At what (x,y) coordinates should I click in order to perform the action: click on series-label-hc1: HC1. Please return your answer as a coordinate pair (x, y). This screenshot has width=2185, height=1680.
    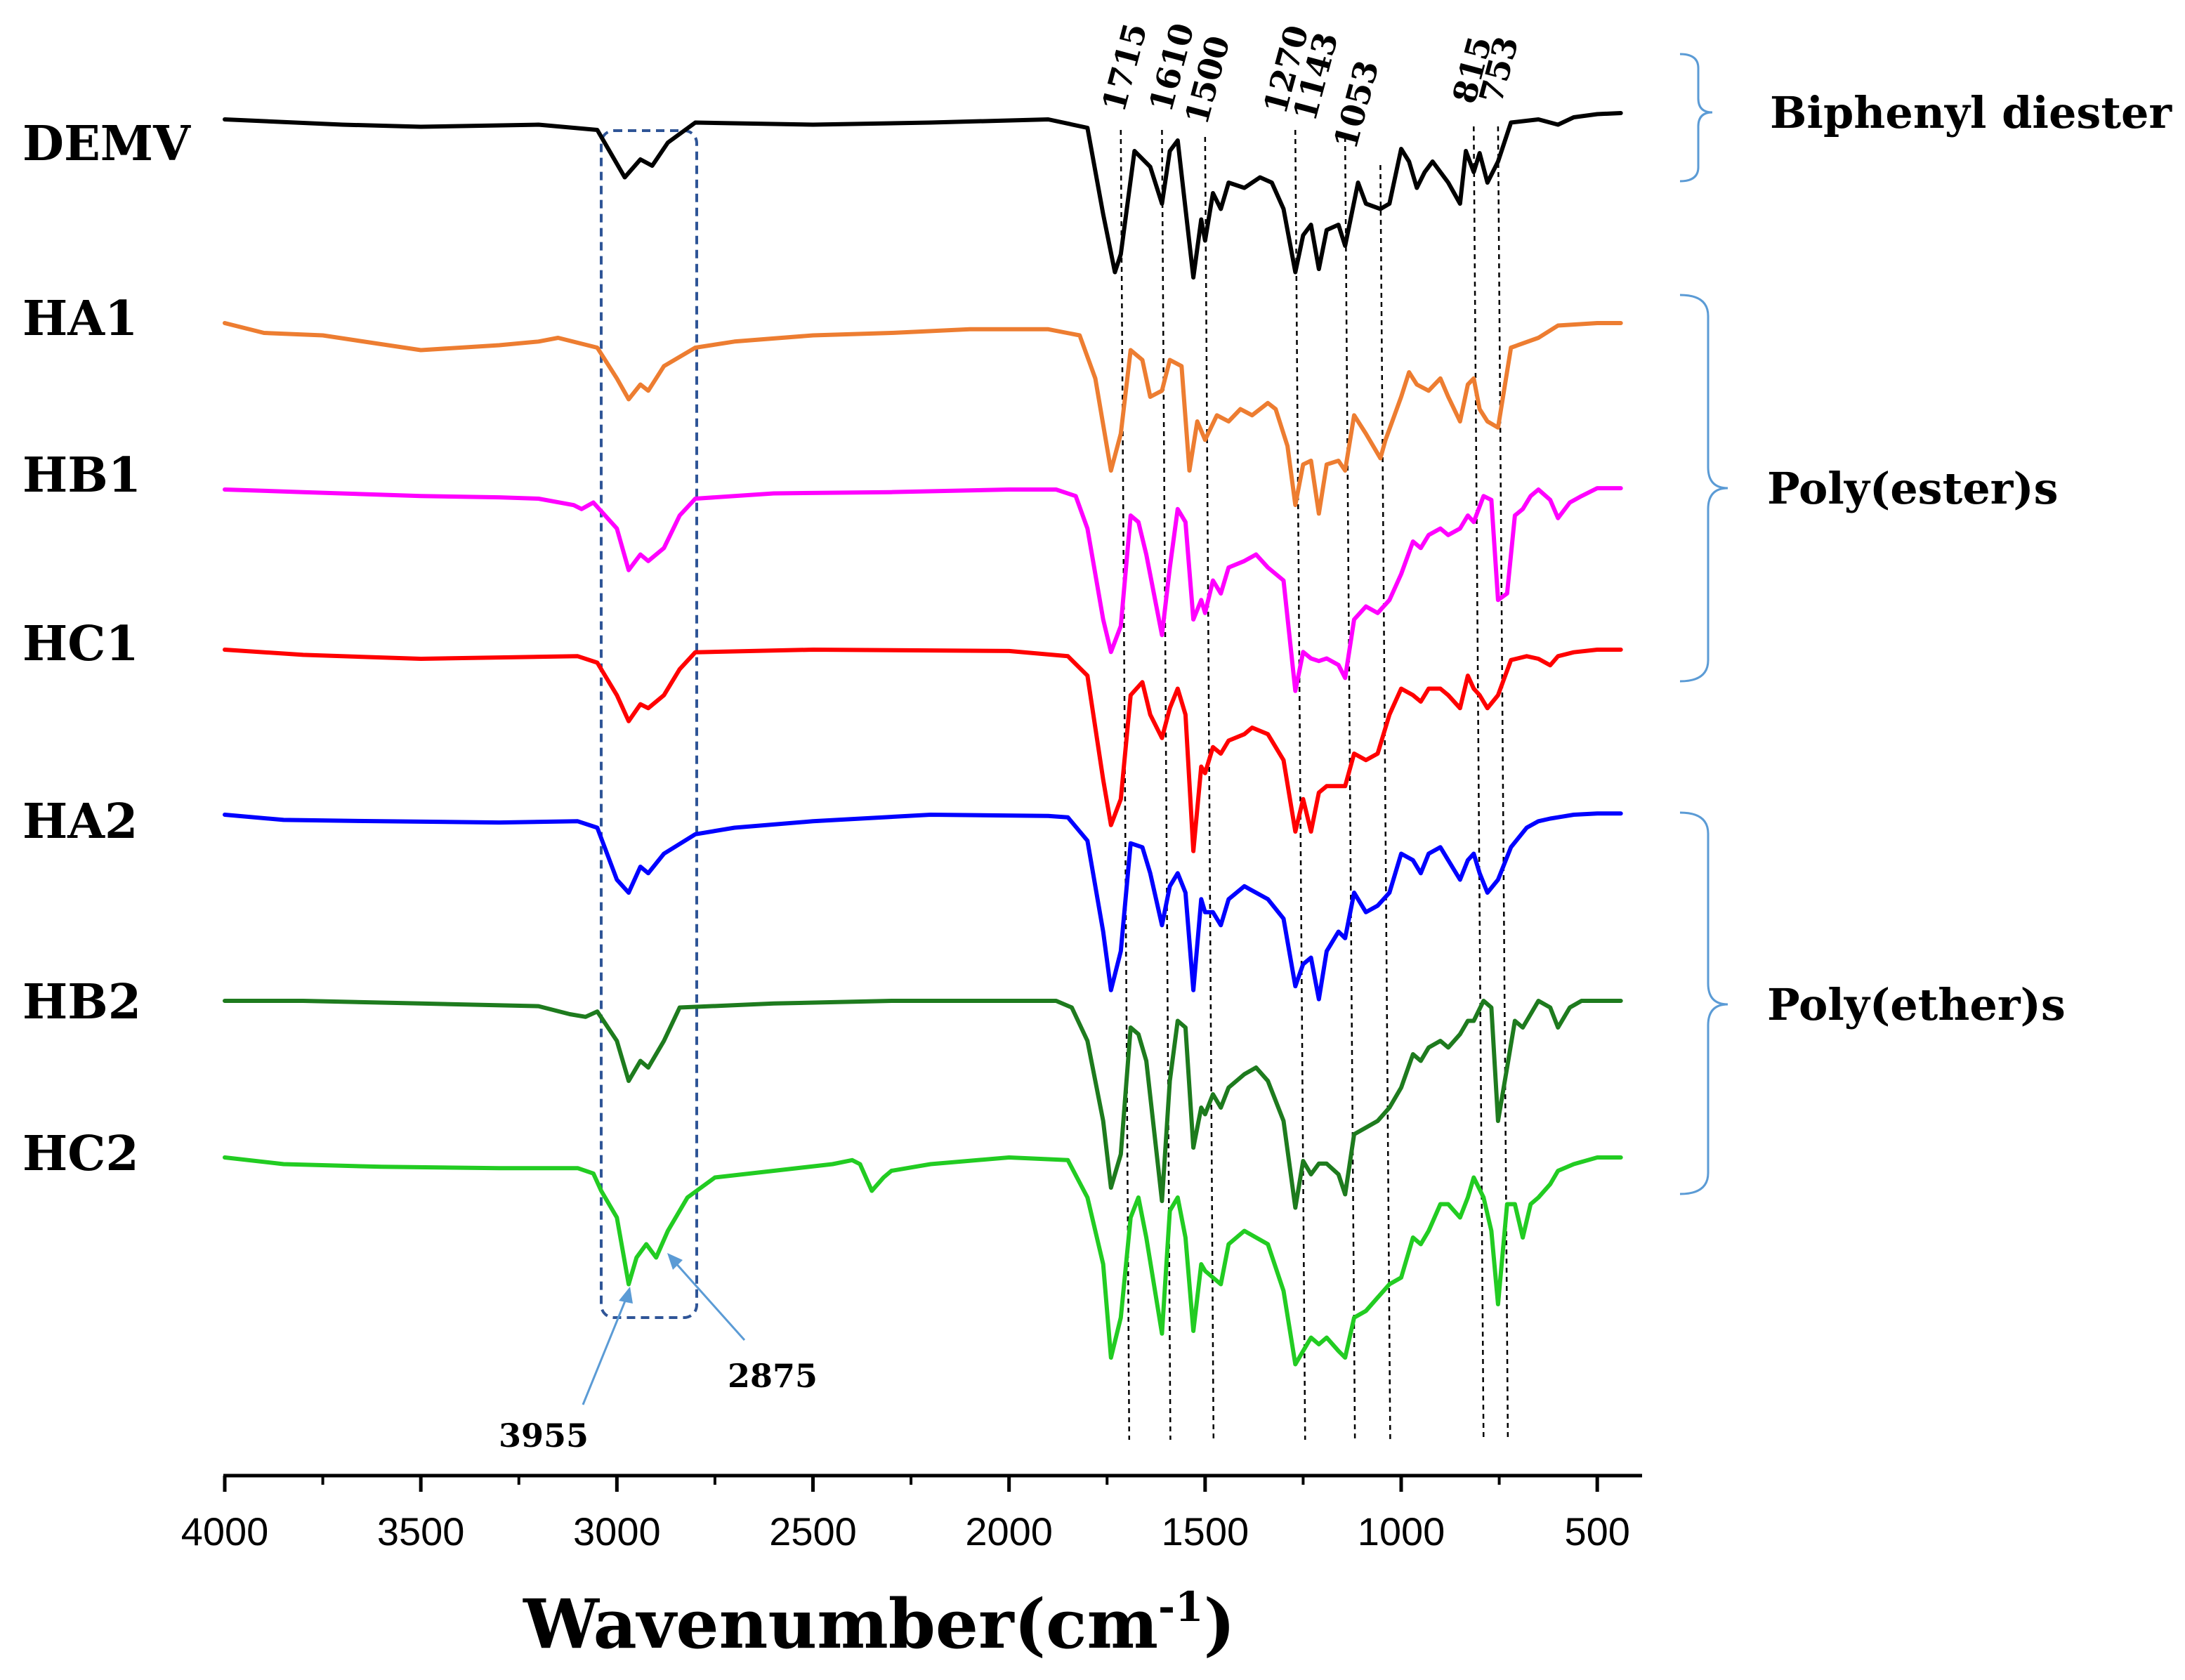
    Looking at the image, I should click on (80, 644).